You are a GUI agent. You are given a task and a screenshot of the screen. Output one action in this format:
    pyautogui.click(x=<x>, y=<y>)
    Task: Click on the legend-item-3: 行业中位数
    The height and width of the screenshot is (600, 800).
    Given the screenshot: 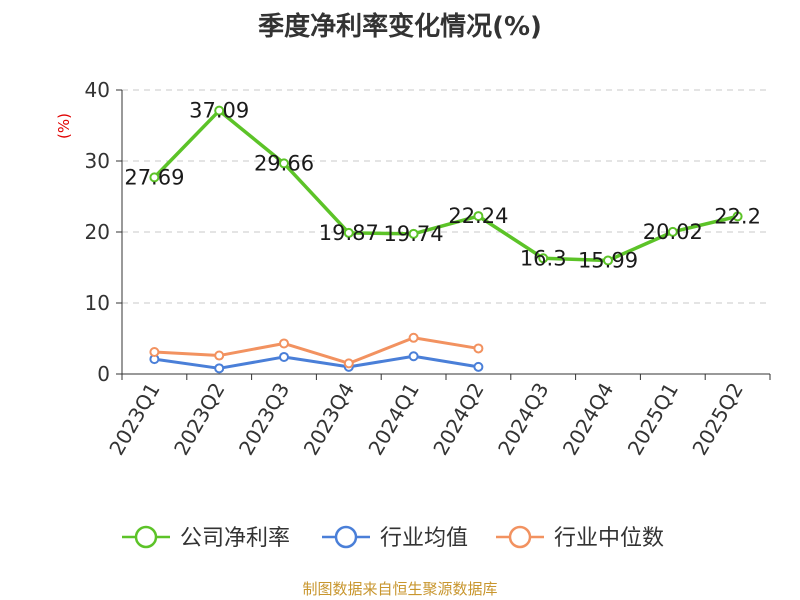 What is the action you would take?
    pyautogui.click(x=580, y=538)
    